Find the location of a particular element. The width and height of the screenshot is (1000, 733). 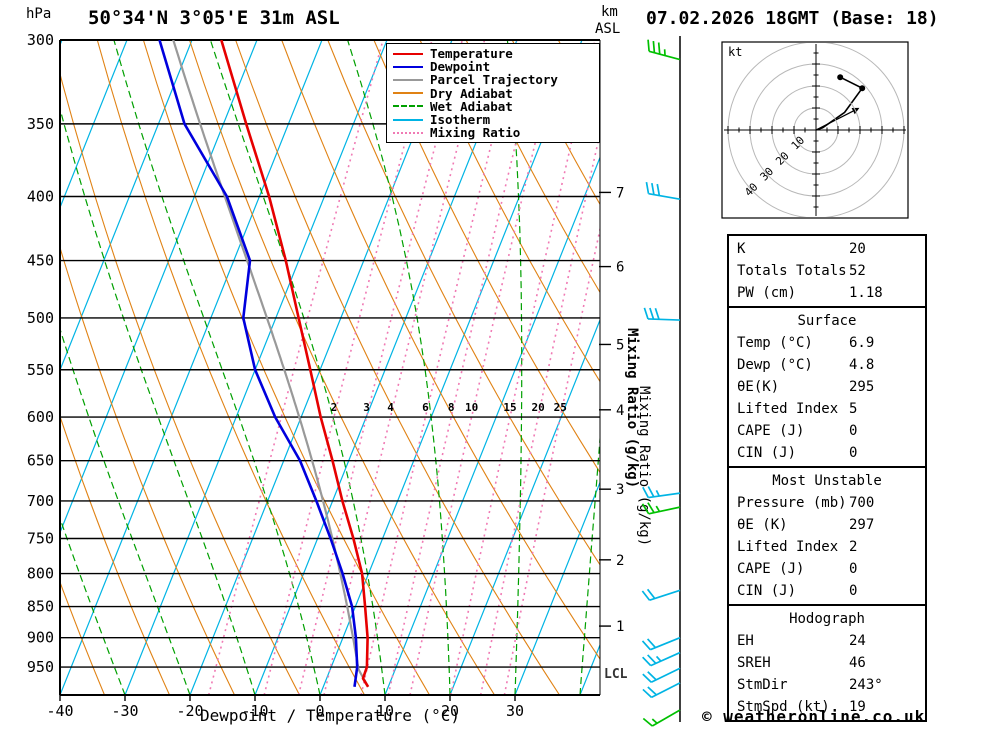

pressure-tick-label: 900 is located at coordinates (40, 638).